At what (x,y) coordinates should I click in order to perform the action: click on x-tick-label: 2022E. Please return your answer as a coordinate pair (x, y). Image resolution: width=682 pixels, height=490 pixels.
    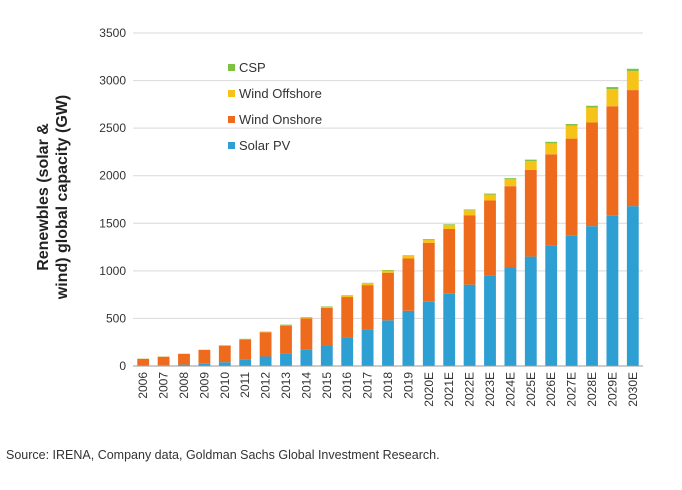
    Looking at the image, I should click on (470, 389).